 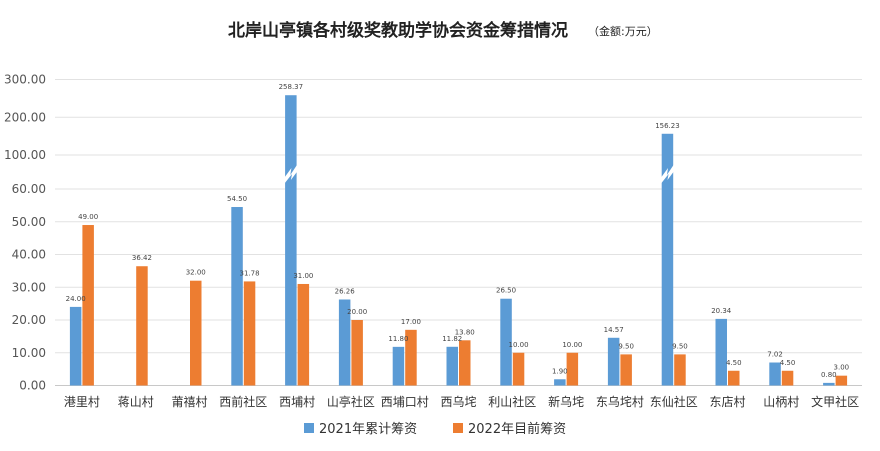 I want to click on chart-title: 北岸山亭镇各村级奖教助学协会资金筹措情况, so click(x=398, y=30).